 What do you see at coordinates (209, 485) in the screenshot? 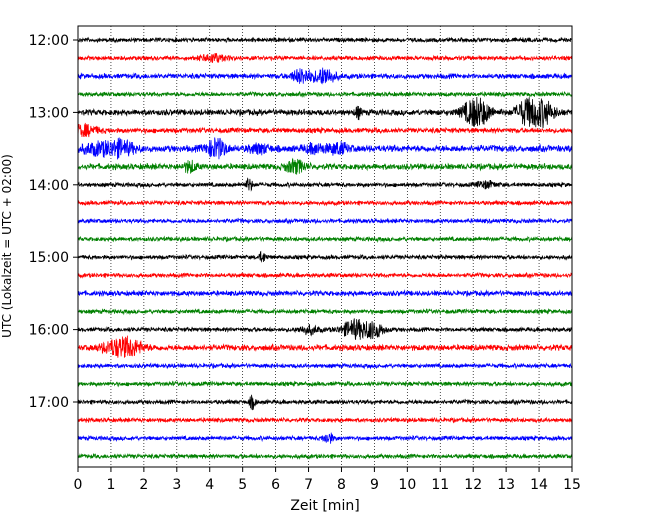
I see `x-tick-label: 4` at bounding box center [209, 485].